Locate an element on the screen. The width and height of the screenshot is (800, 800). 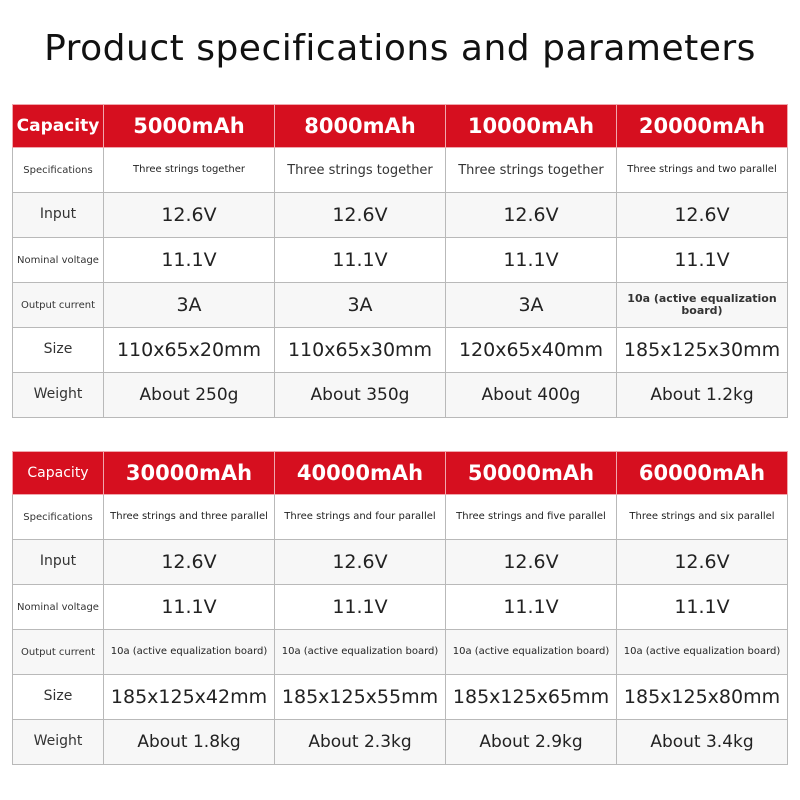
spec-cell: 120x65x40mm is located at coordinates (531, 350).